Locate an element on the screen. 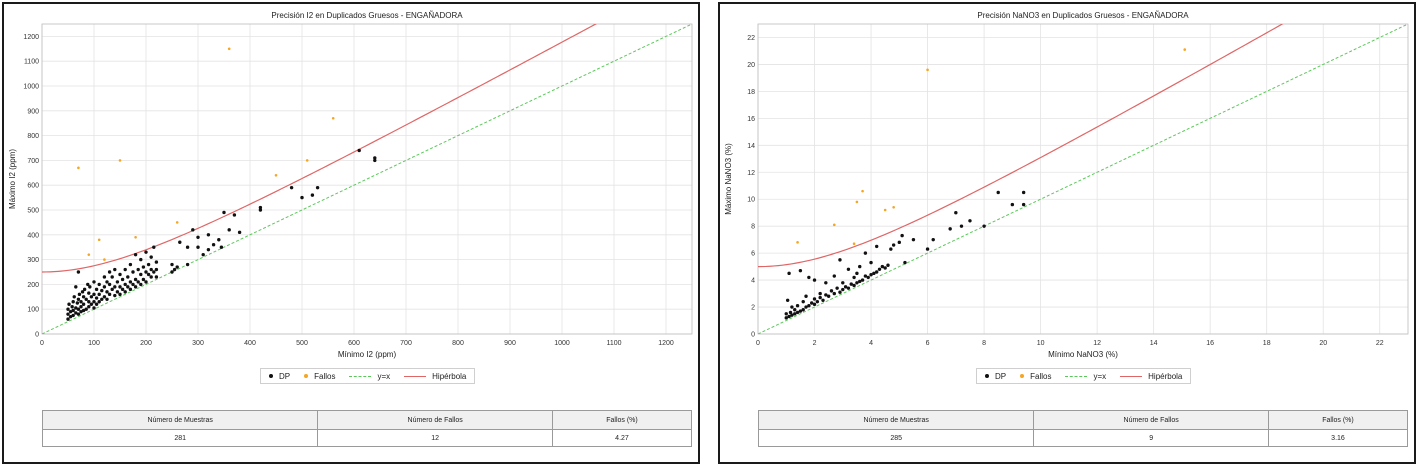 The image size is (1418, 468). y-tick-label: 2 is located at coordinates (753, 308).